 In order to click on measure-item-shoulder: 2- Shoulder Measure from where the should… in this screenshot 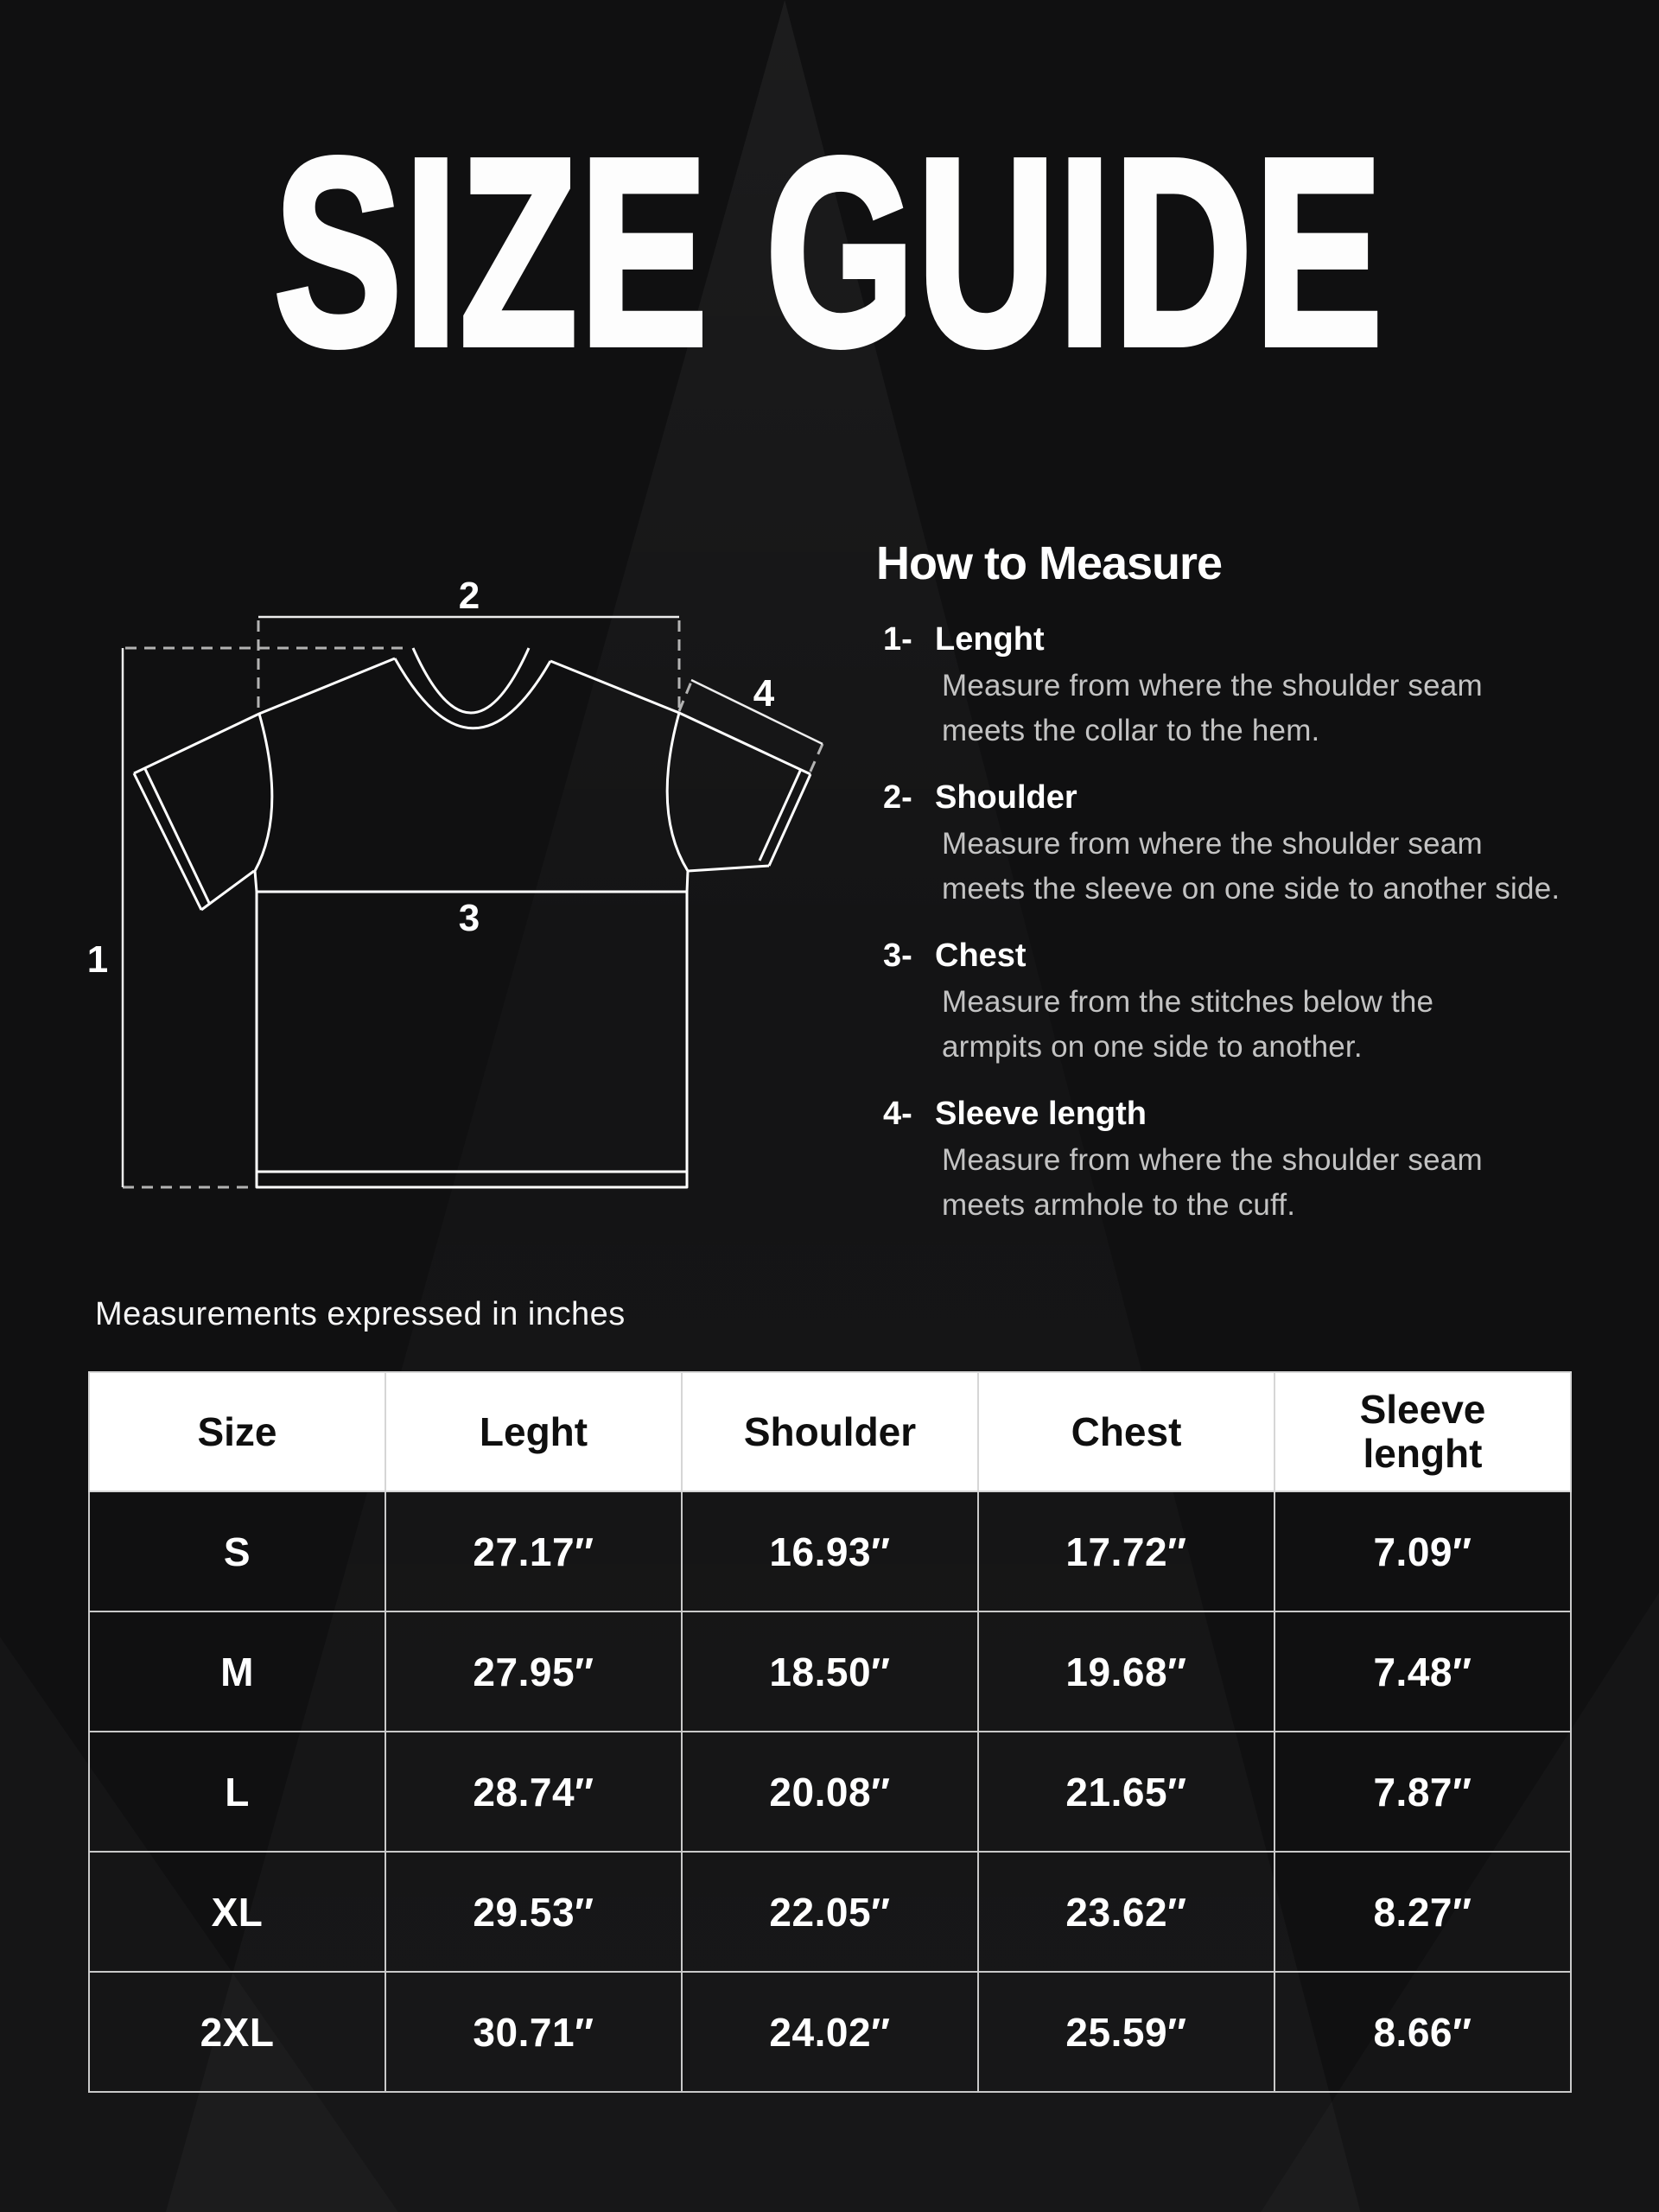, I will do `click(1234, 845)`.